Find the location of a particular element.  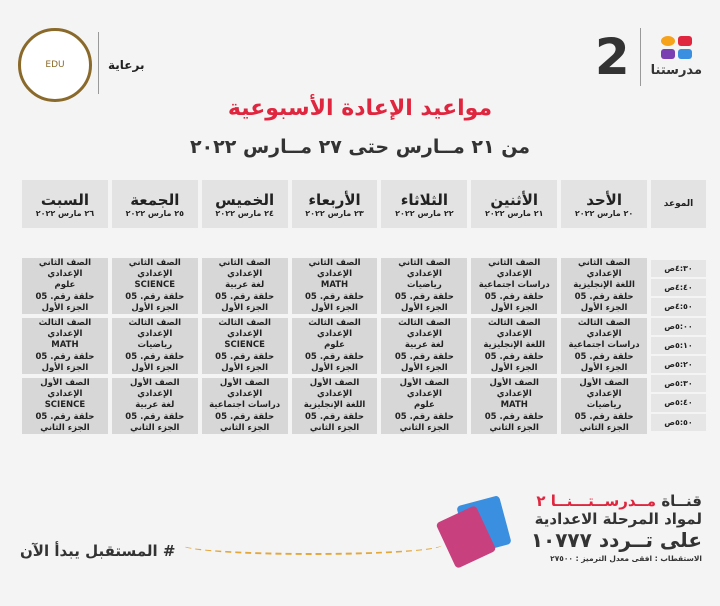

hashtag: # المستقبل يبدأ الآن is located at coordinates (98, 551).